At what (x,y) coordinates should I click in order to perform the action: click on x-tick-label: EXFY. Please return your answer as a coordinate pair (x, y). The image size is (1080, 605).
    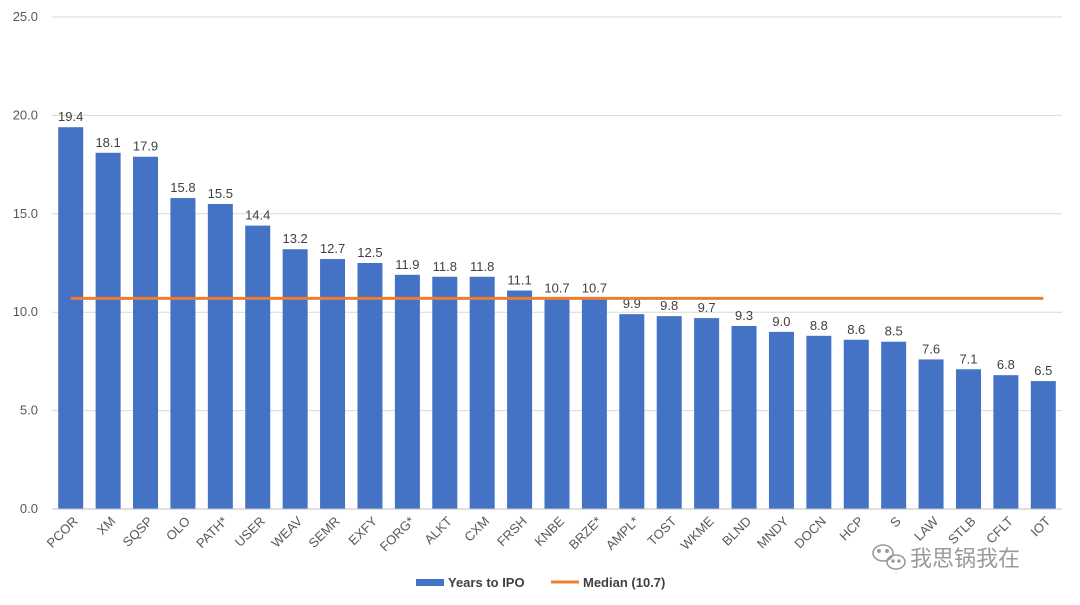
    Looking at the image, I should click on (362, 530).